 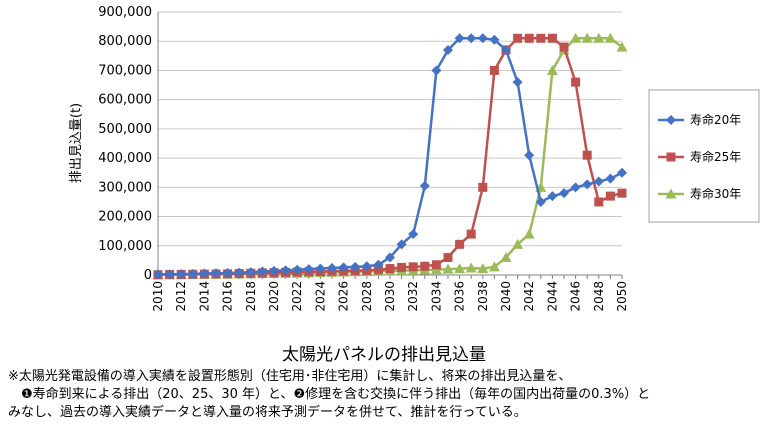 I want to click on y-tick-label: 500,000, so click(x=125, y=129).